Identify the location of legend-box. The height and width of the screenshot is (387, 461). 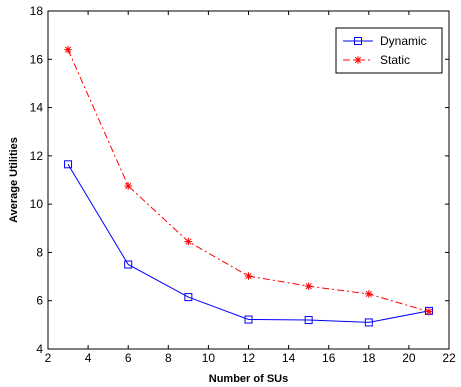
(389, 50).